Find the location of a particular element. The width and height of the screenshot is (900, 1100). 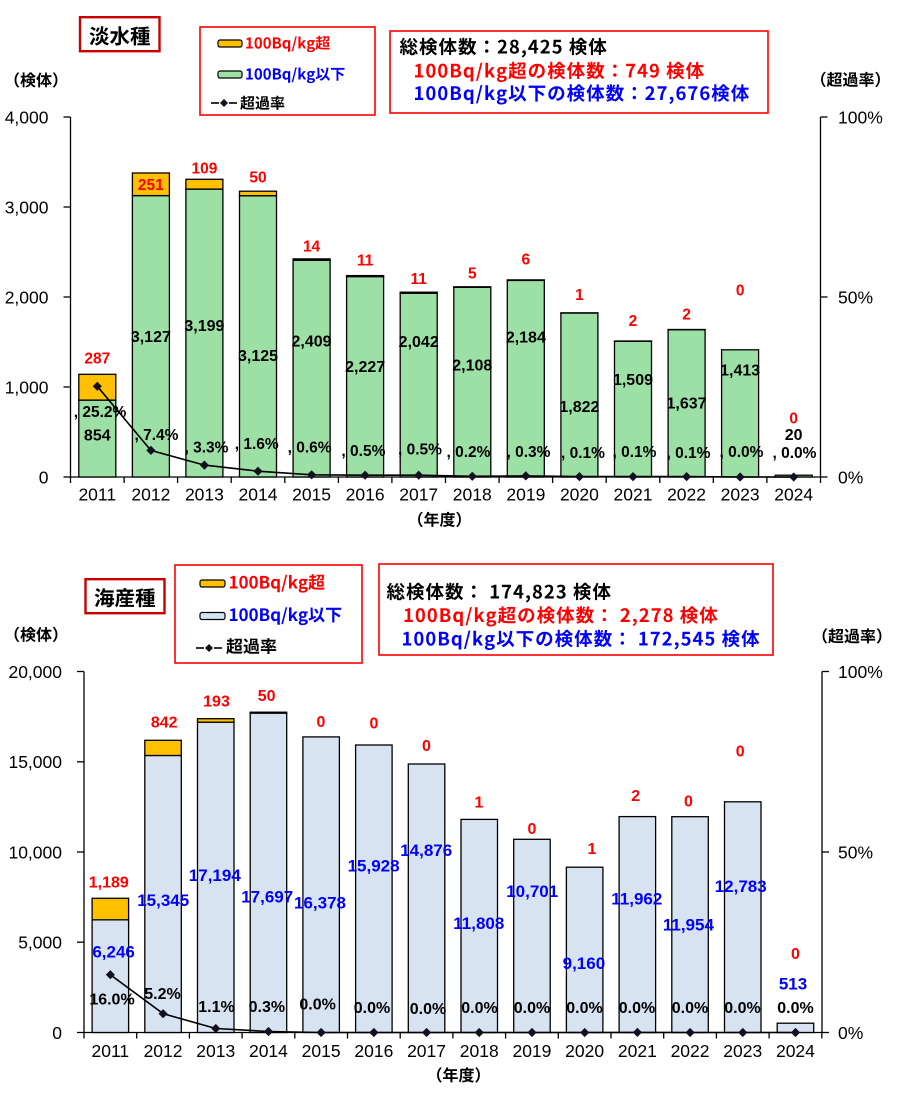

svg-text: 251 is located at coordinates (151, 185).